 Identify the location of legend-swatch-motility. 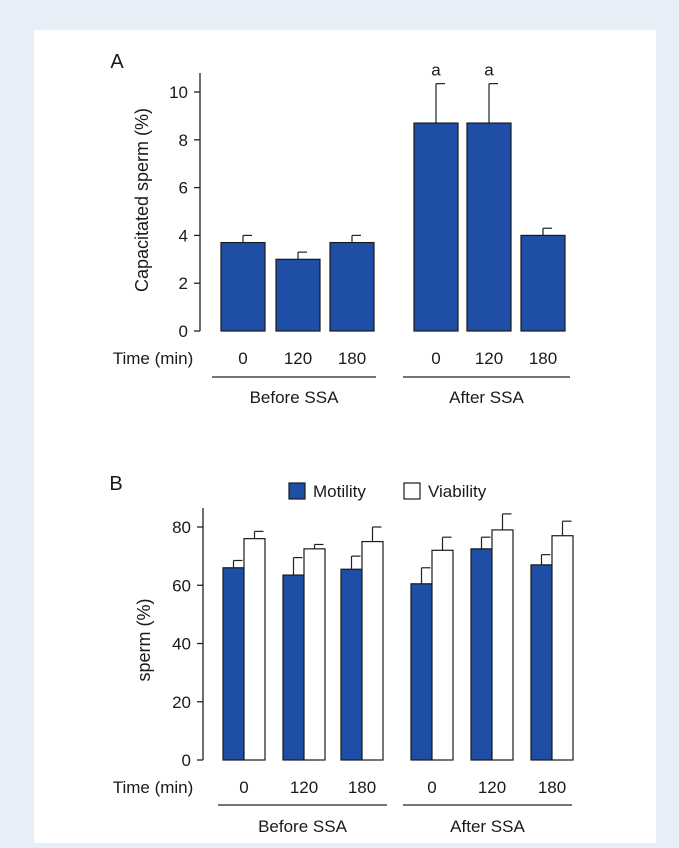
(297, 491).